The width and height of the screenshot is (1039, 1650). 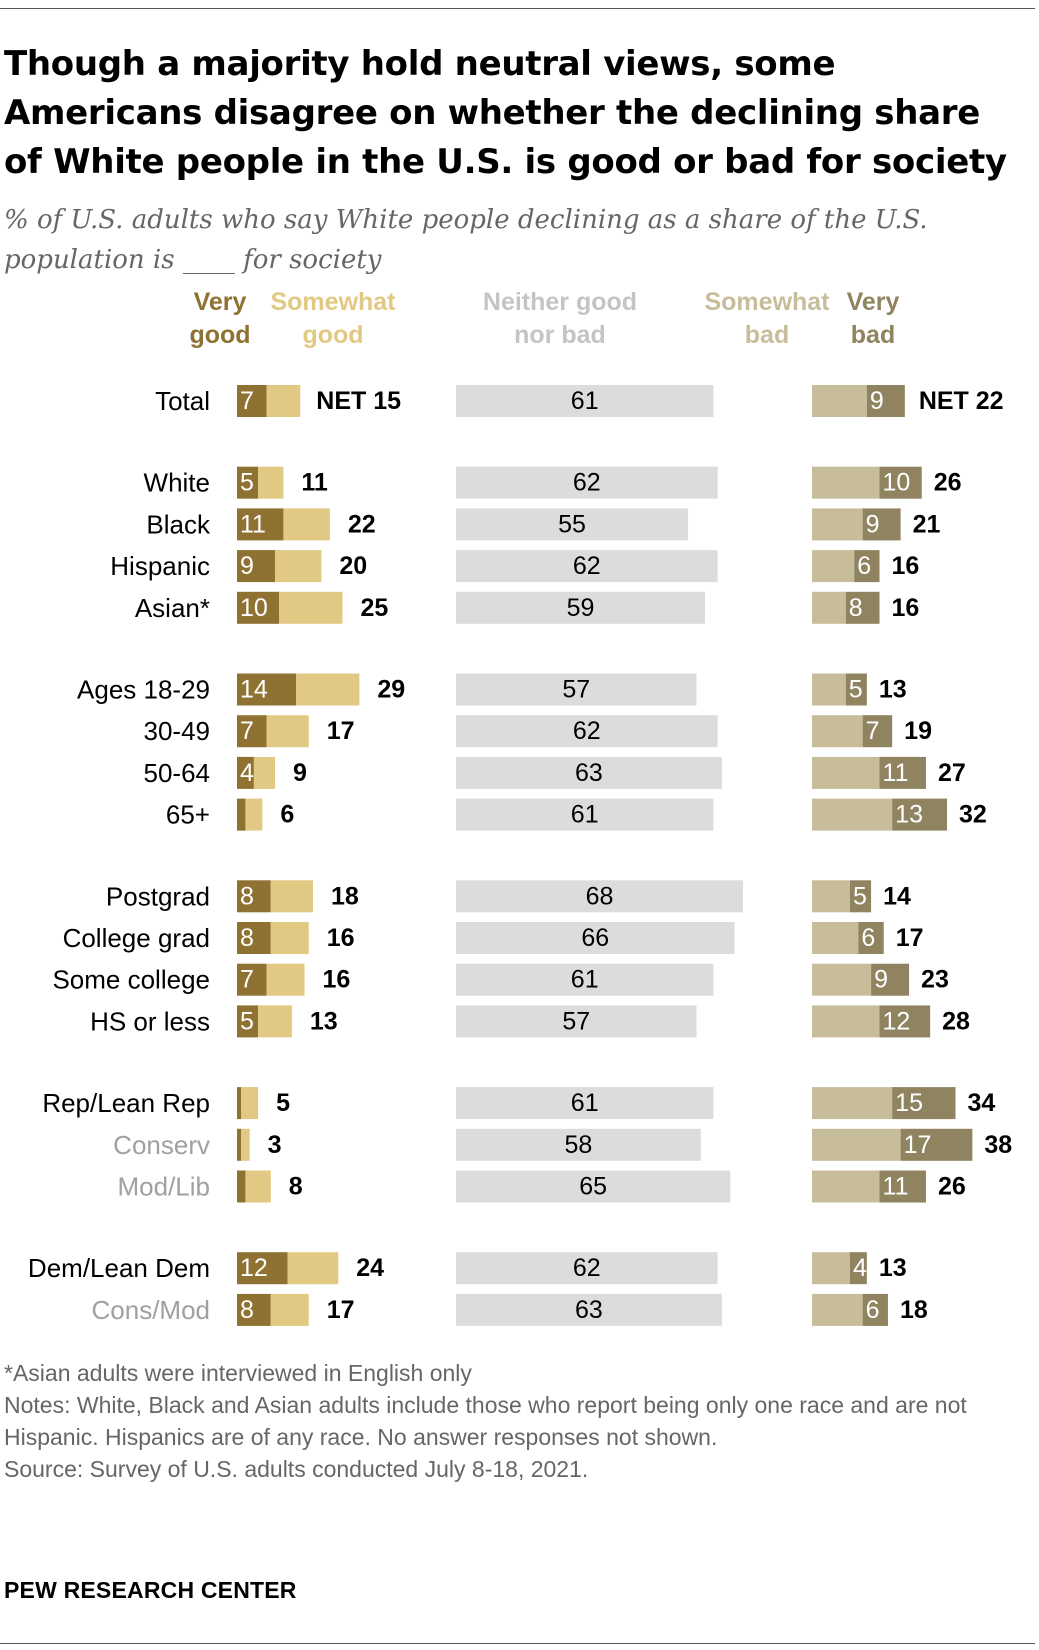 I want to click on bar-neither-postgrad, so click(x=599, y=896).